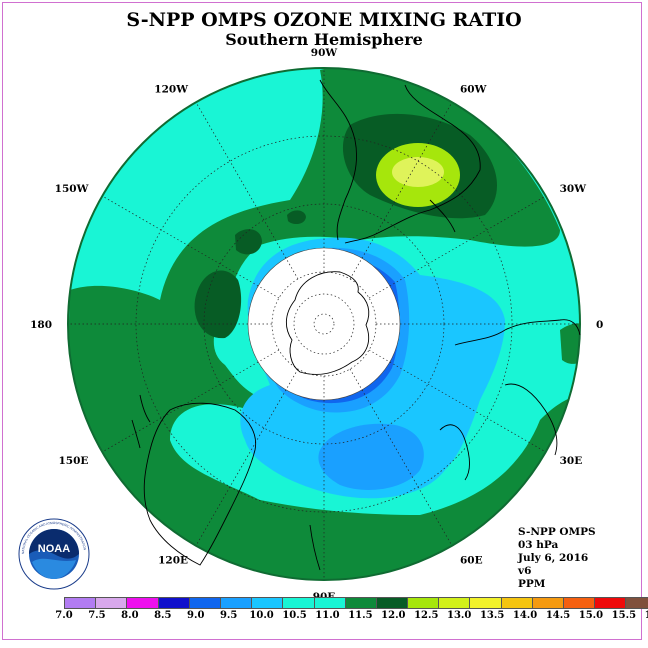 The height and width of the screenshot is (648, 648). I want to click on info-instrument: S-NPP OMPS, so click(557, 532).